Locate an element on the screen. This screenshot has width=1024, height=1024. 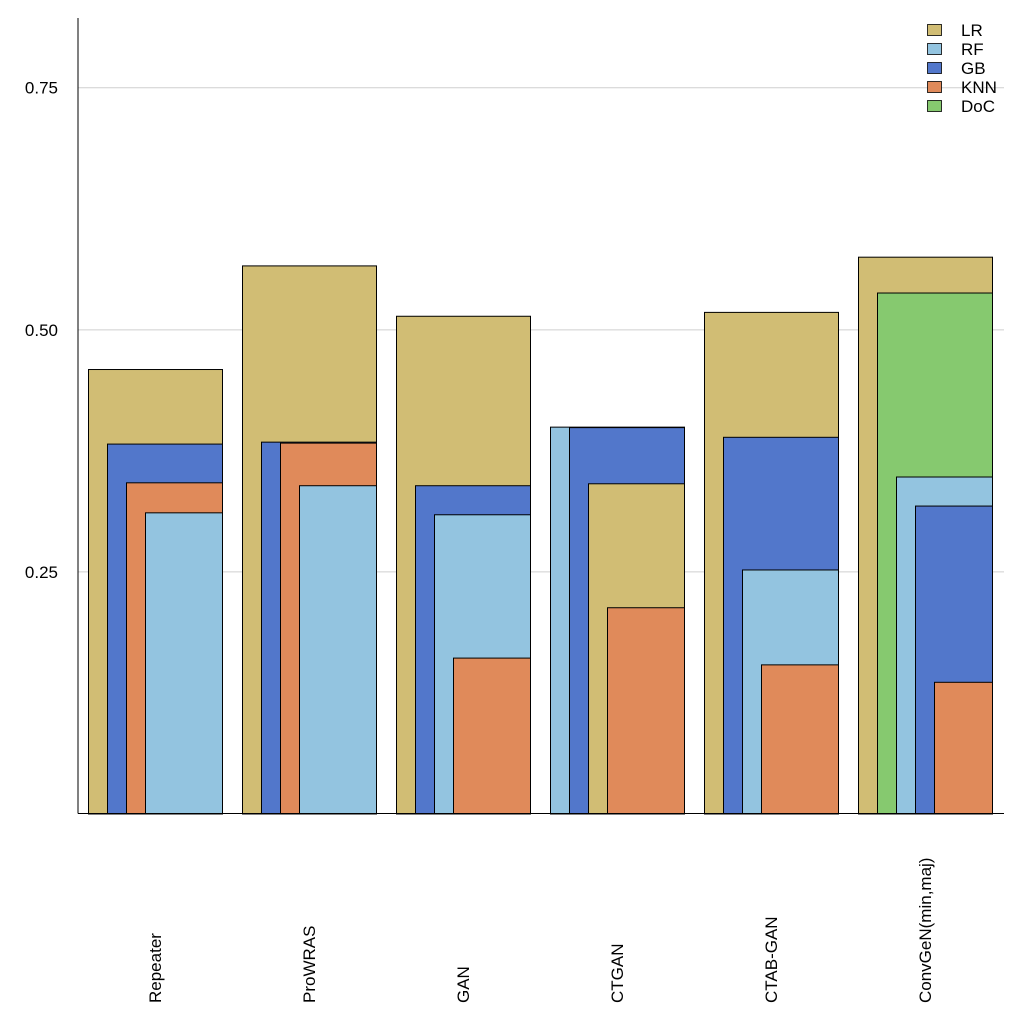
legend-label-GB: GB is located at coordinates (973, 68).